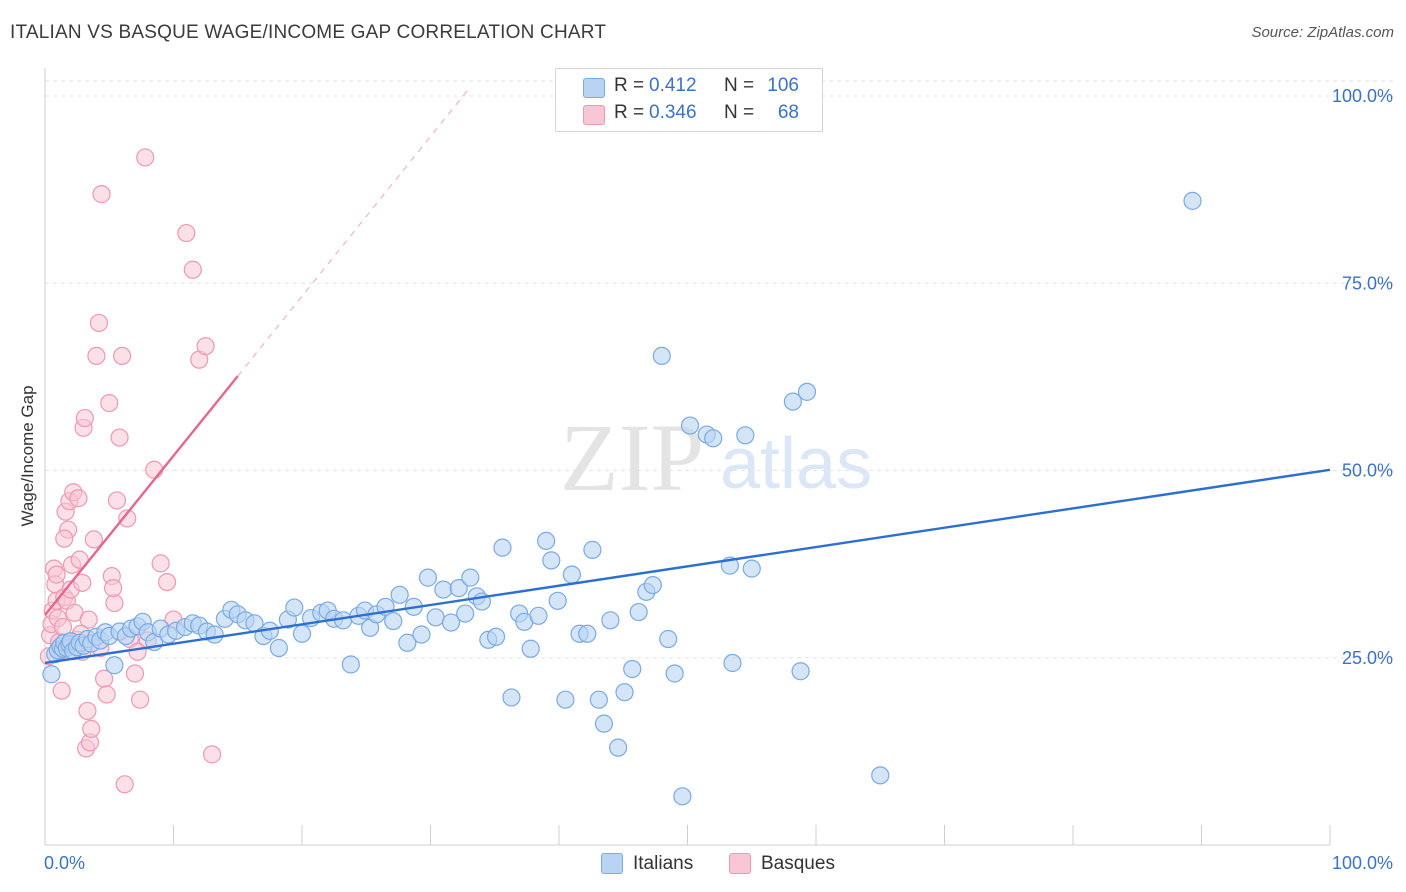 This screenshot has width=1406, height=892. Describe the element at coordinates (594, 88) in the screenshot. I see `italians-swatch` at that location.